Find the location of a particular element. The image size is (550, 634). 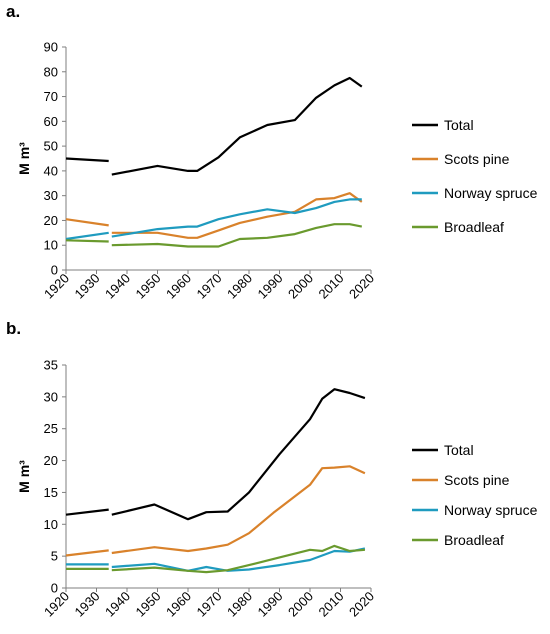

y-tick-label: 70 is located at coordinates (51, 96).